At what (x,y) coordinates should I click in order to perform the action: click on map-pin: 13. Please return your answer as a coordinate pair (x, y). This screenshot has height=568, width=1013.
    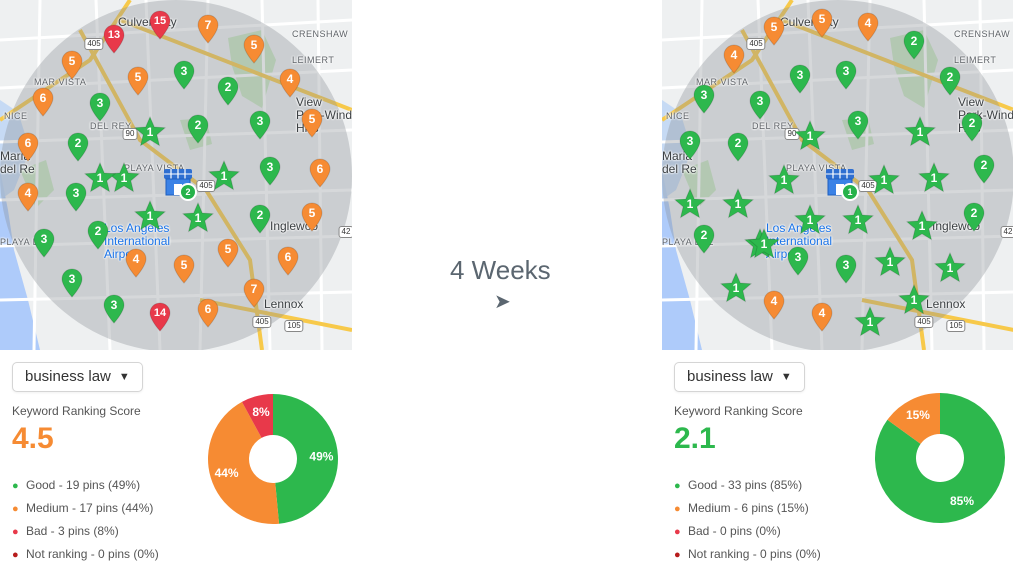
    Looking at the image, I should click on (114, 39).